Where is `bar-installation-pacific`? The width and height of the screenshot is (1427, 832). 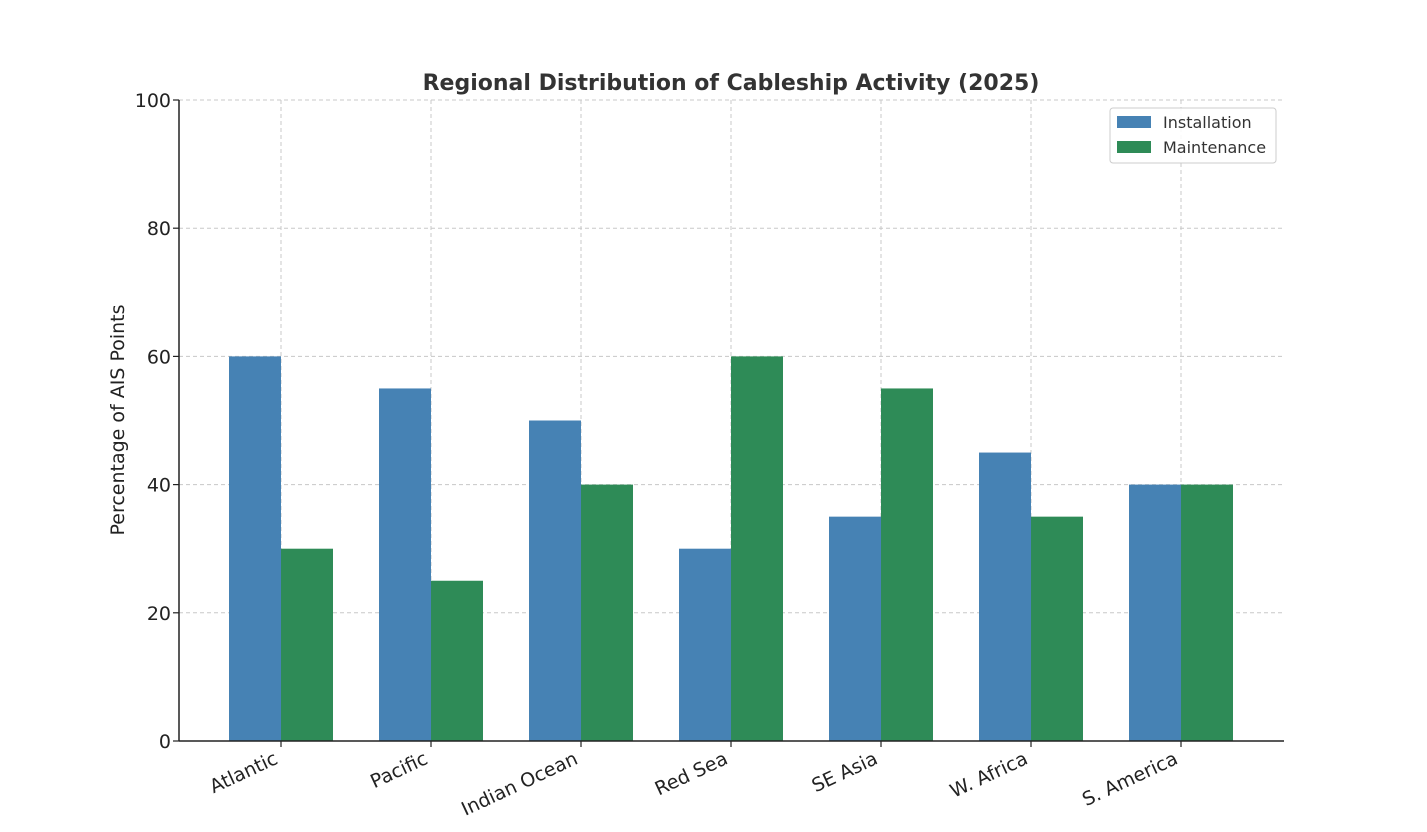
bar-installation-pacific is located at coordinates (405, 564).